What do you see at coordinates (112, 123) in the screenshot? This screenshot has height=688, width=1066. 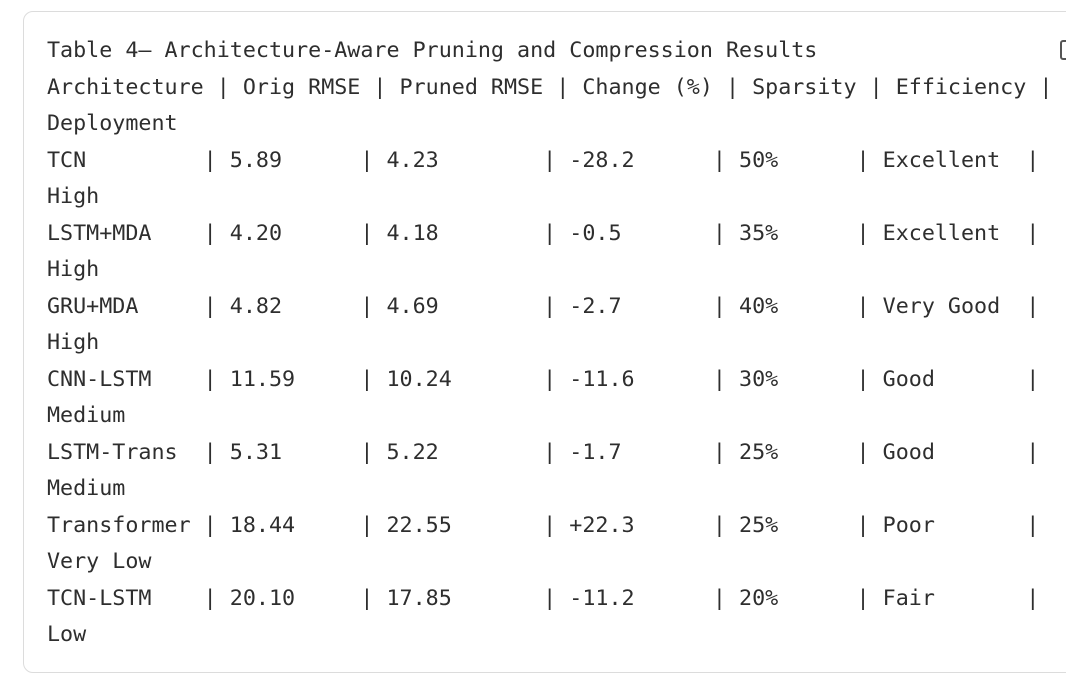 I see `header-continuation: Deployment` at bounding box center [112, 123].